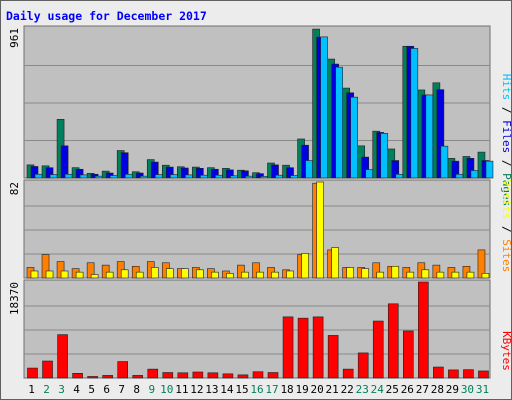 This screenshot has height=400, width=512. I want to click on x-tick-label: 28, so click(437, 389).